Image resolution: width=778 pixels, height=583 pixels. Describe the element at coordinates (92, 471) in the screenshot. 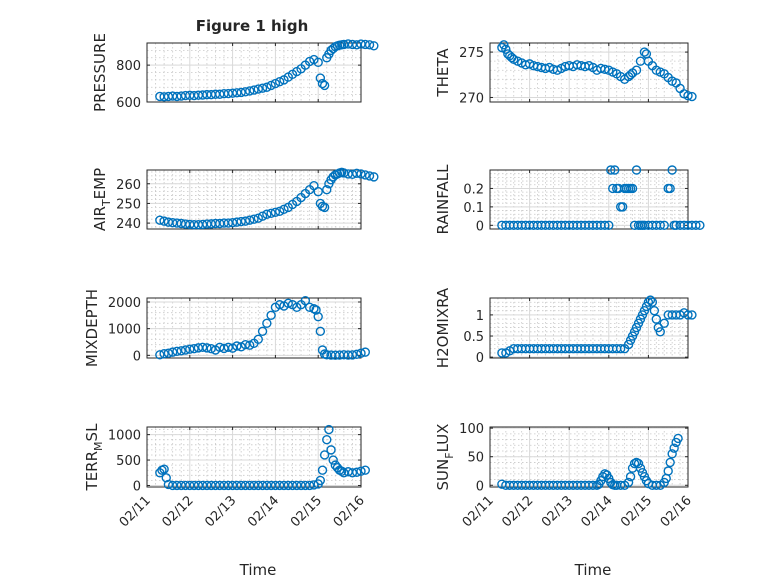

I see `y-axis-label-base: TERR` at that location.